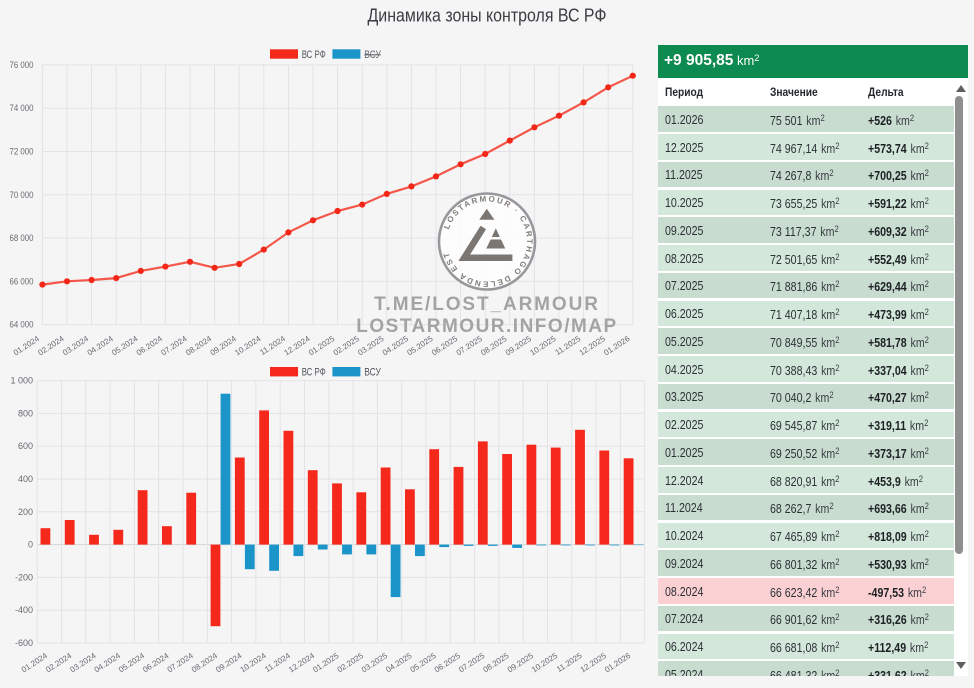  What do you see at coordinates (25, 479) in the screenshot?
I see `svg-text: 400` at bounding box center [25, 479].